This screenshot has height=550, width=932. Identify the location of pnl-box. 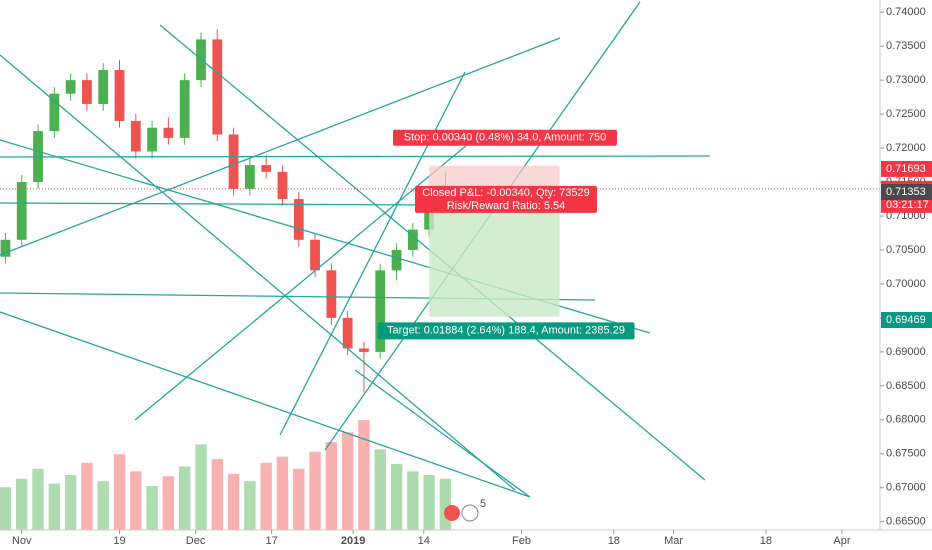
(506, 199).